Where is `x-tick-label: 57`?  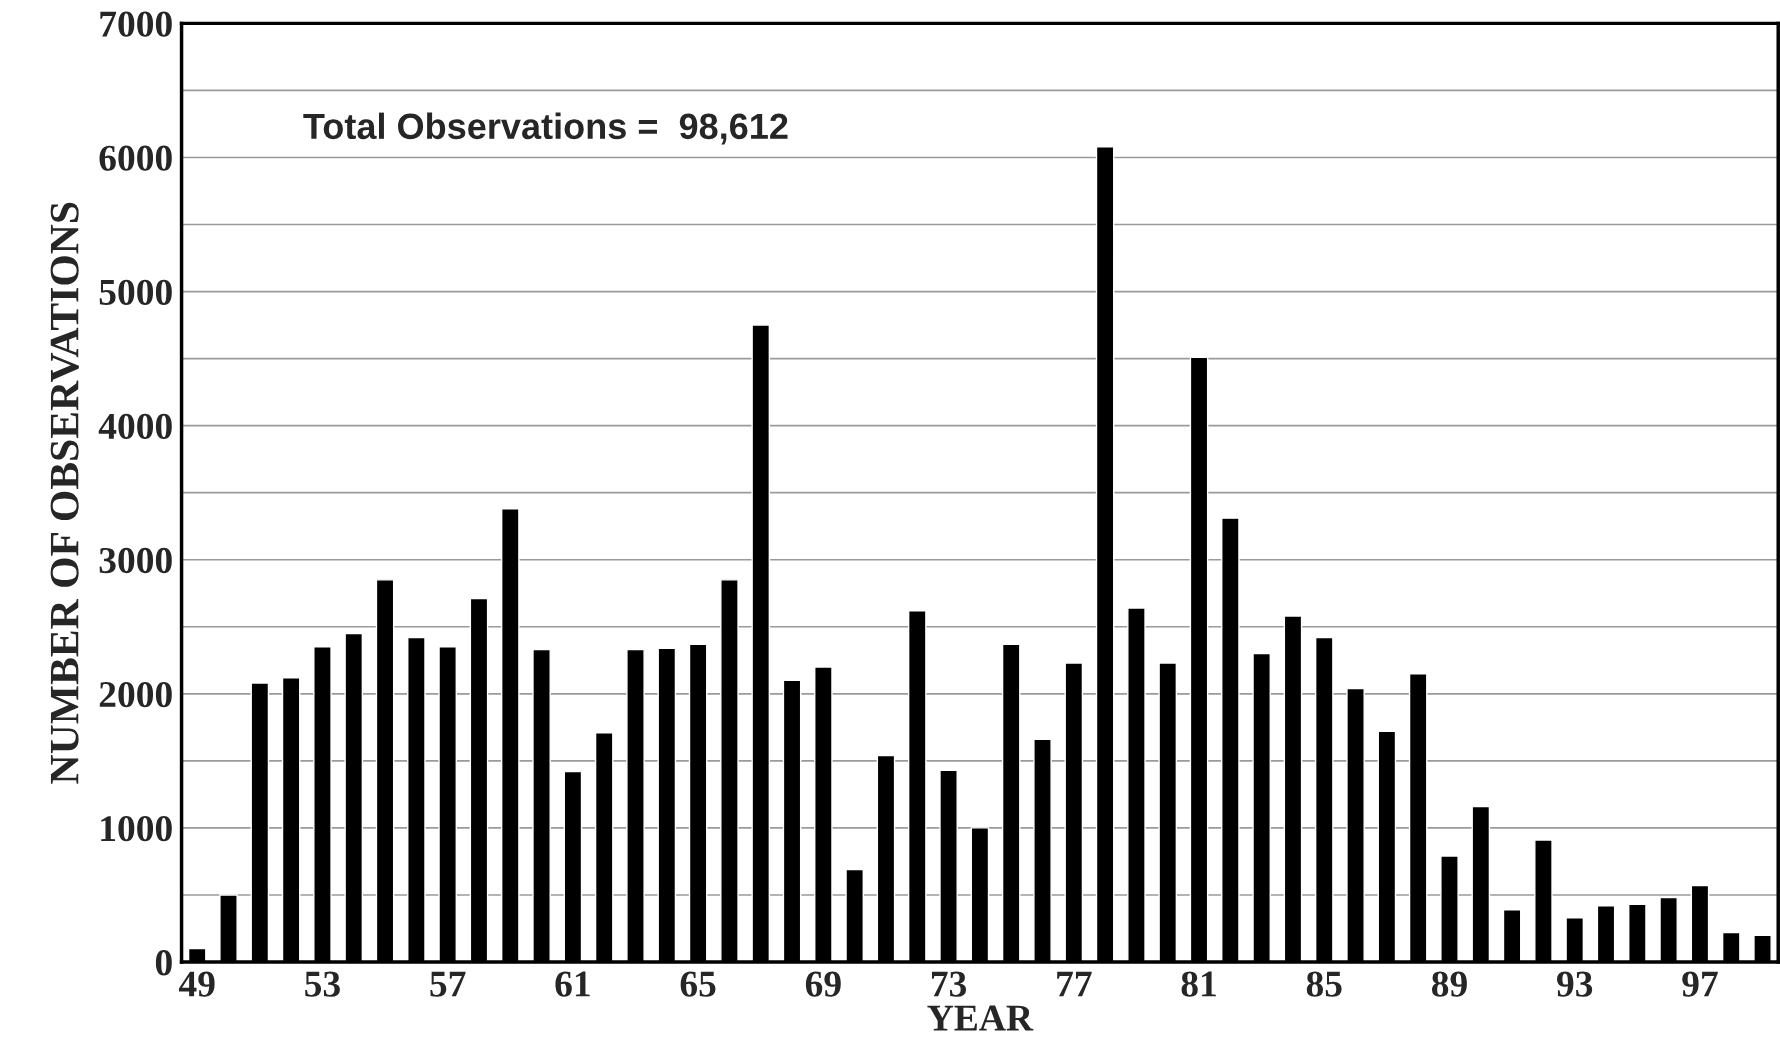
x-tick-label: 57 is located at coordinates (448, 984).